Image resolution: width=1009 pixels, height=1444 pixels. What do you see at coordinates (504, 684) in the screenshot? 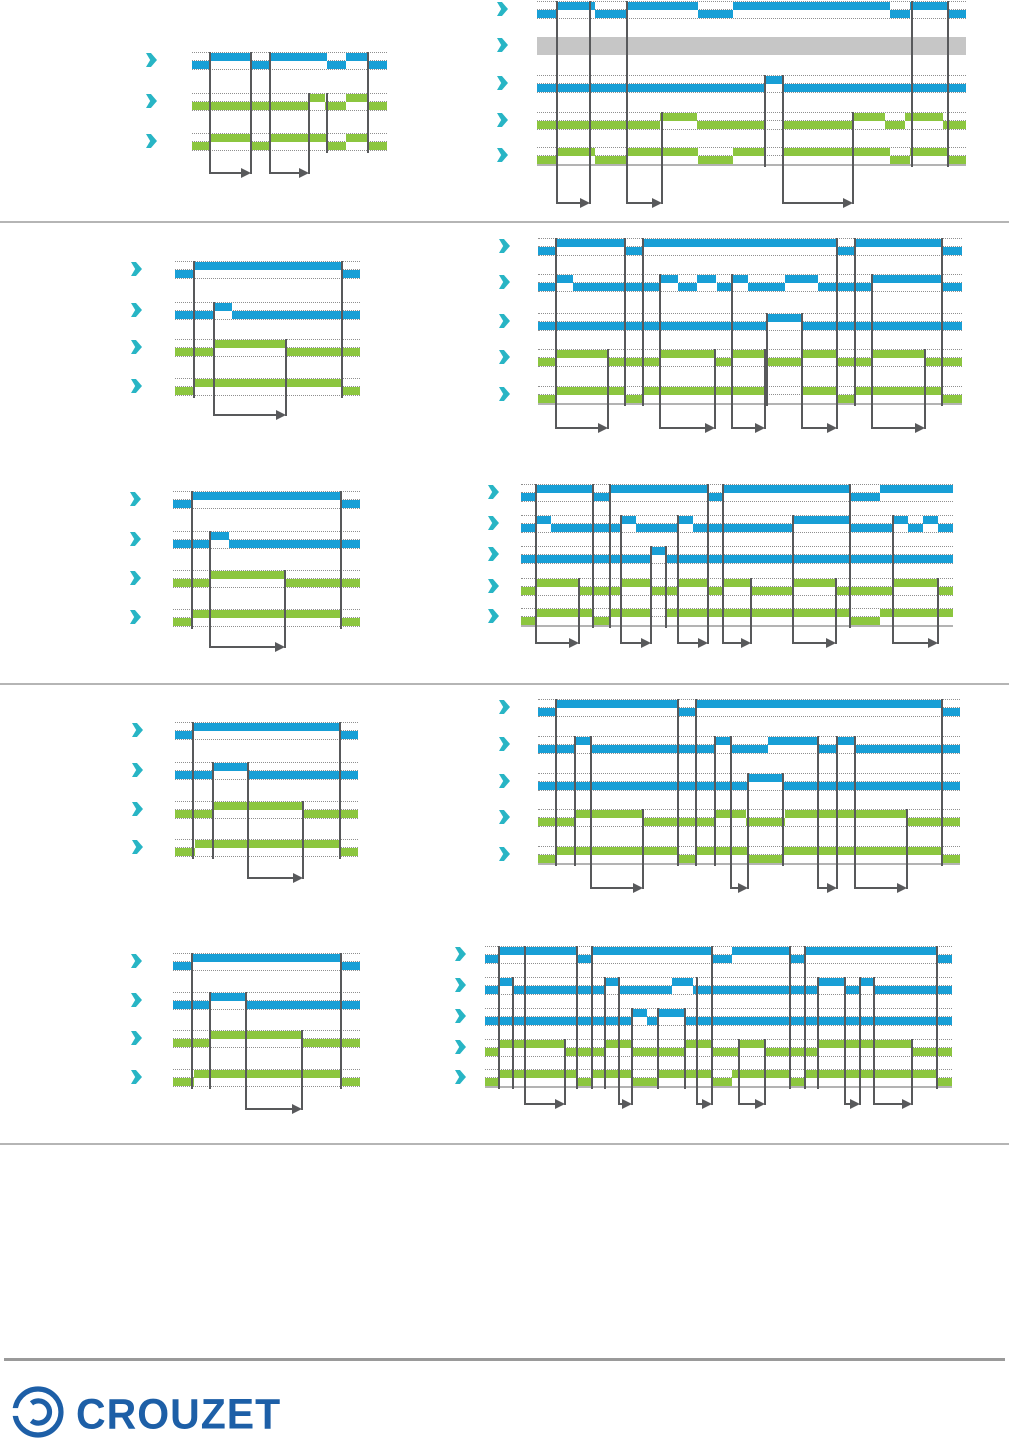
I see `section-divider` at bounding box center [504, 684].